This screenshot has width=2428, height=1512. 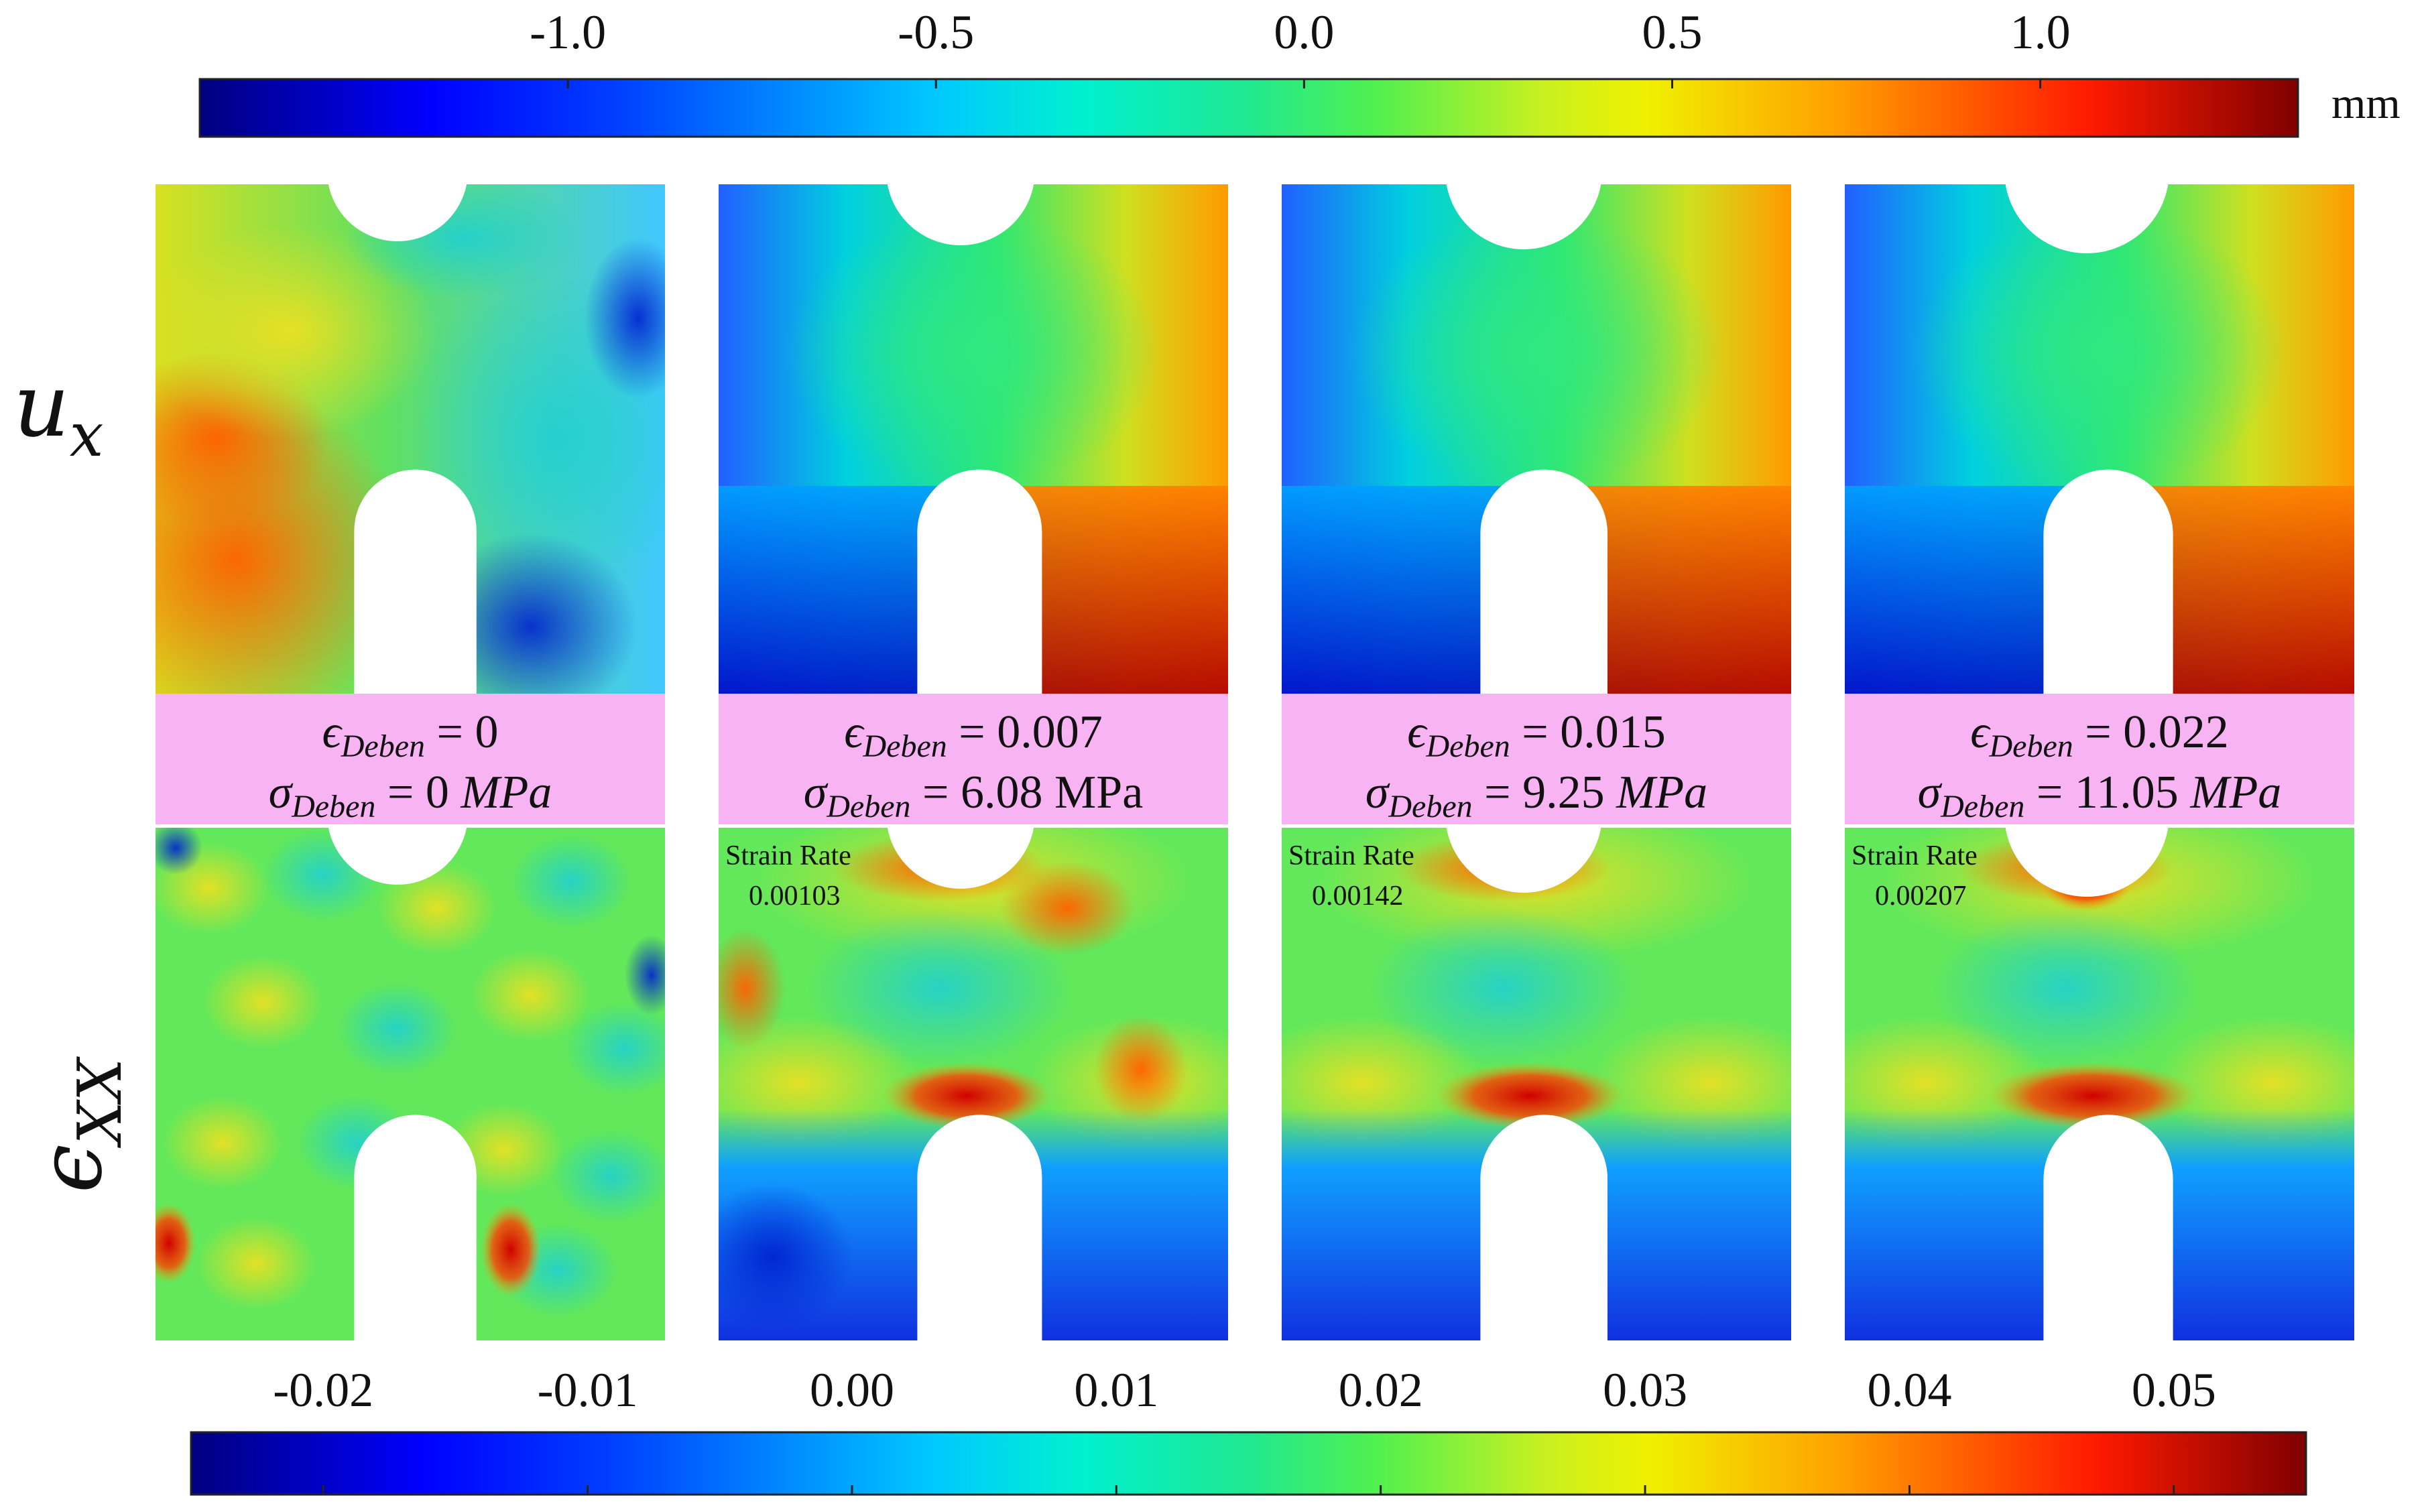 What do you see at coordinates (1351, 875) in the screenshot?
I see `strain-rate-annotation: Strain Rate 0.00142` at bounding box center [1351, 875].